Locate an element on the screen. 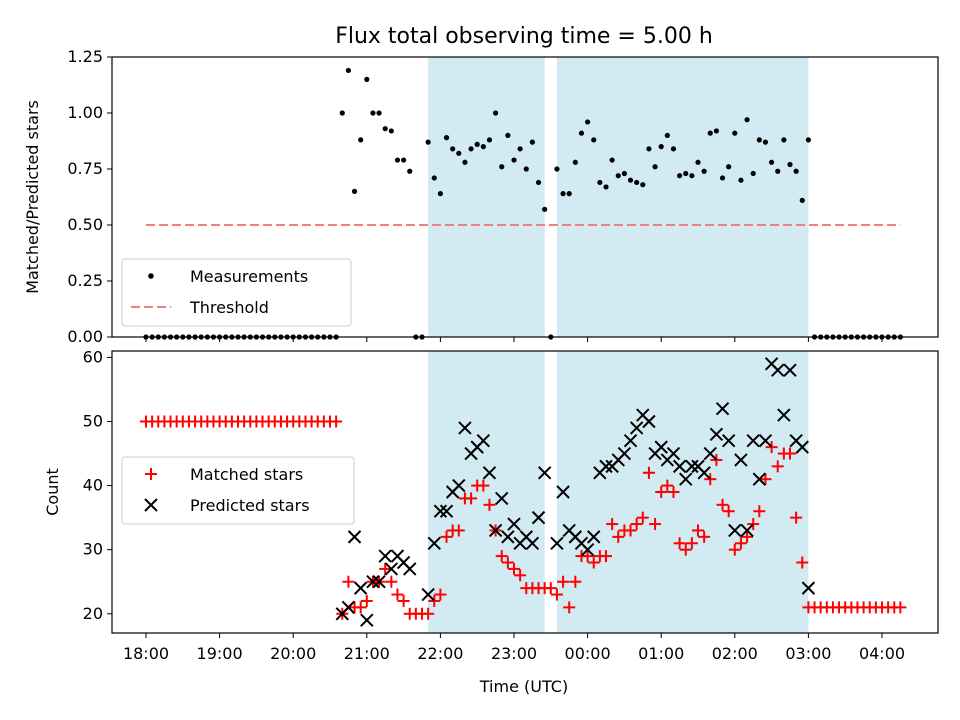 This screenshot has width=960, height=720. chart-title: Flux total observing time = 5.00 h is located at coordinates (524, 36).